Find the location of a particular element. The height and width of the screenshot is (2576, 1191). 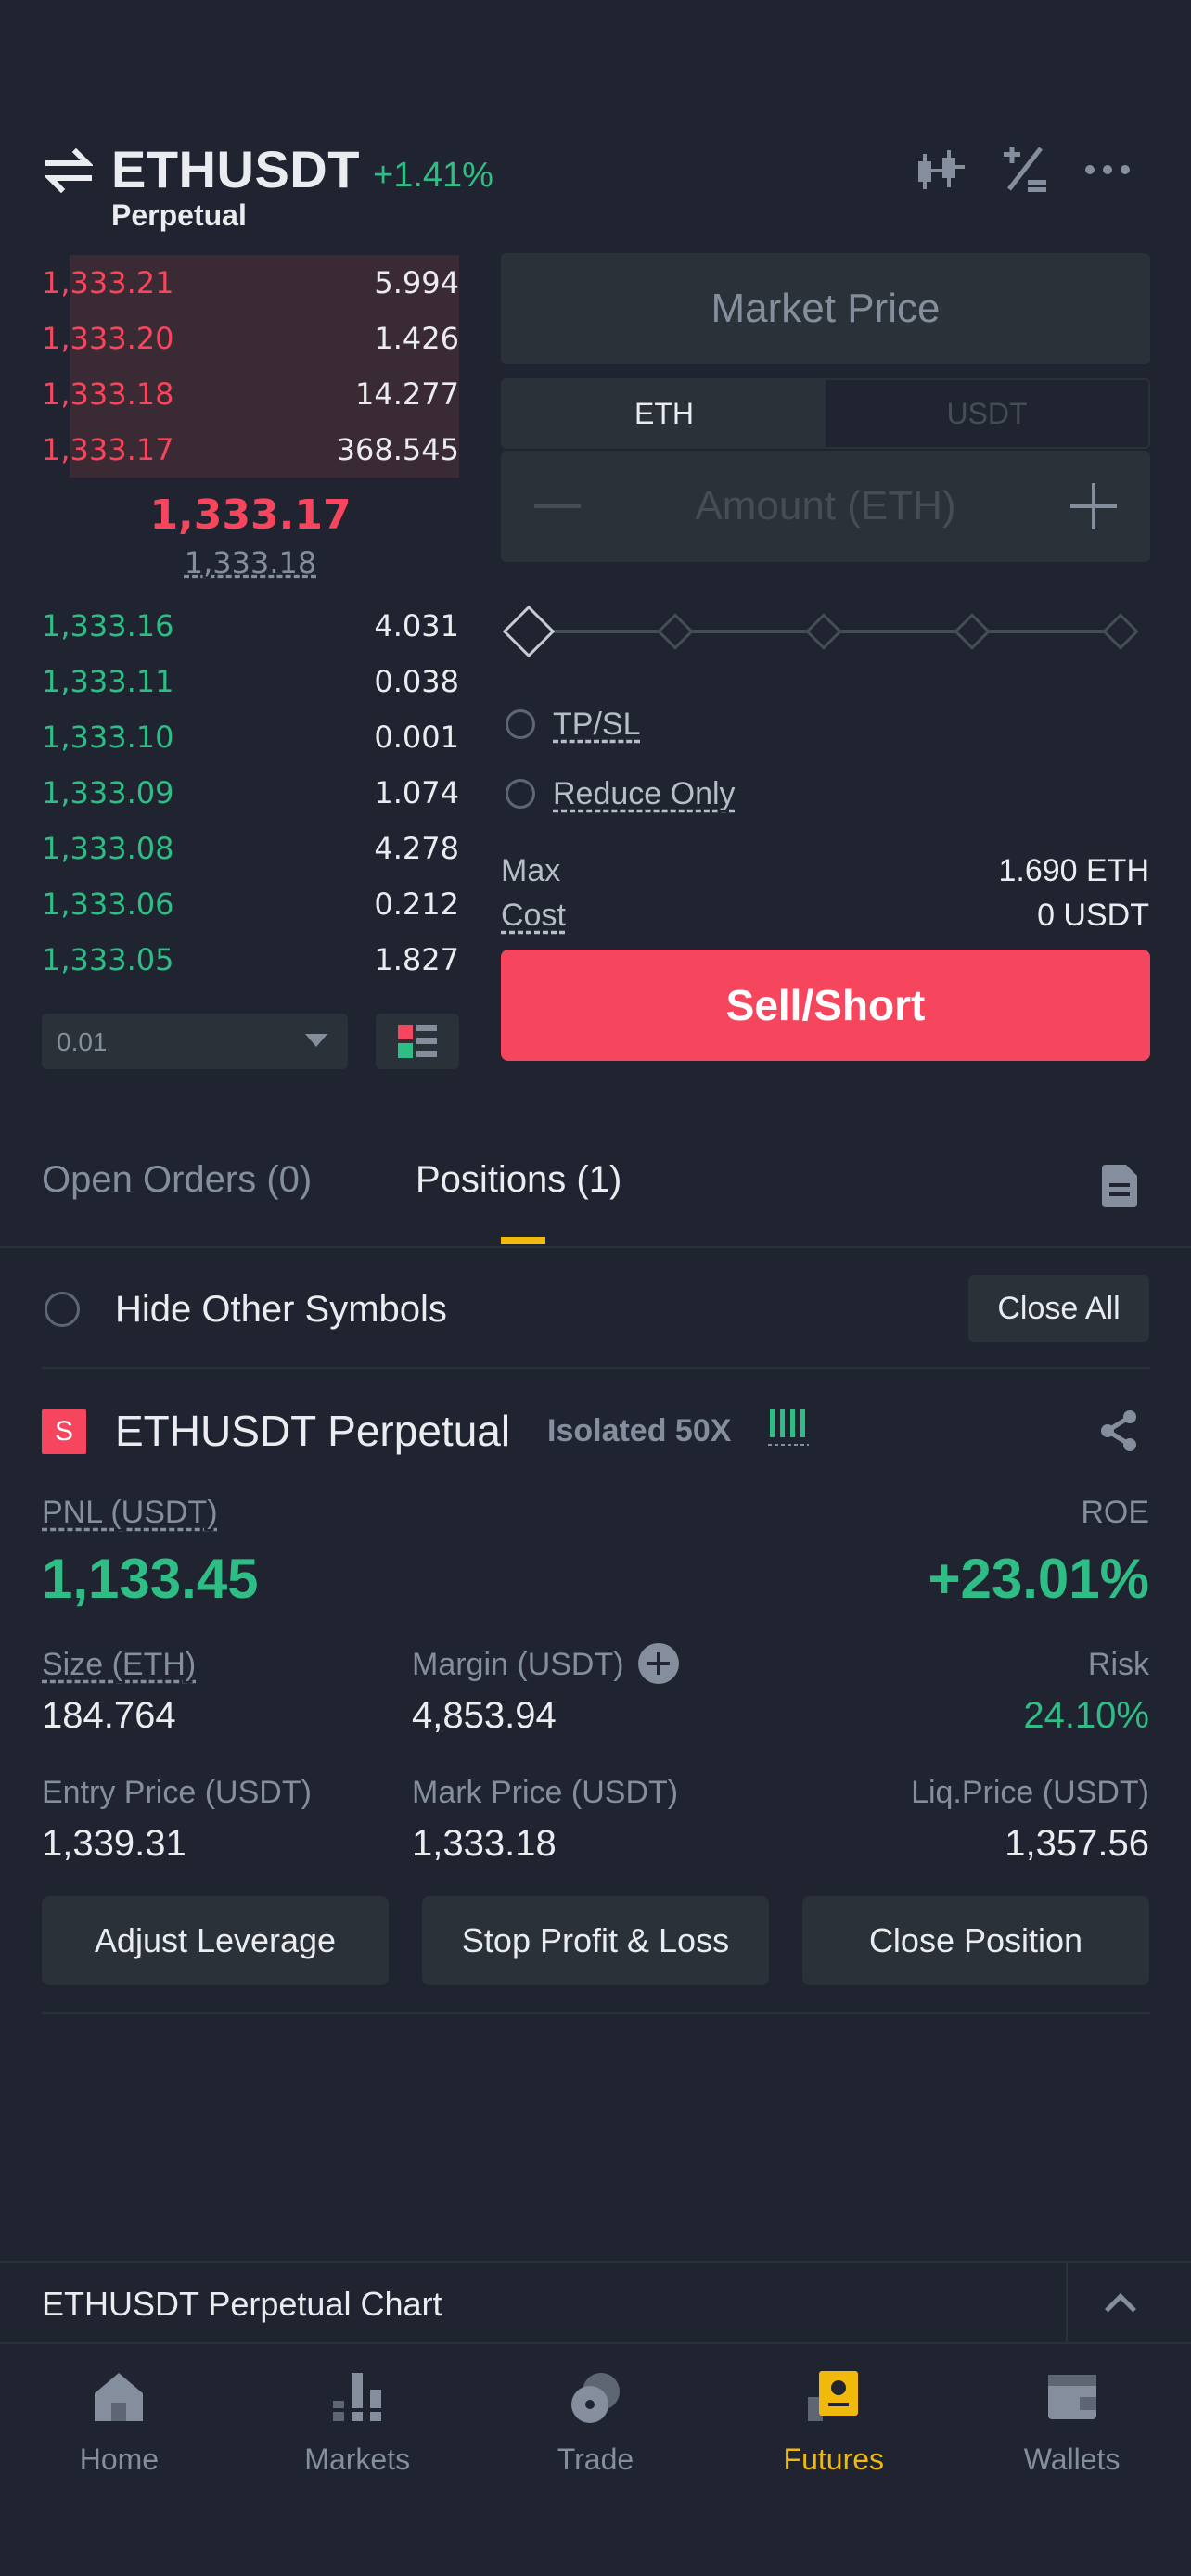

entry-price-label: Entry Price (USDT) is located at coordinates (177, 1793).